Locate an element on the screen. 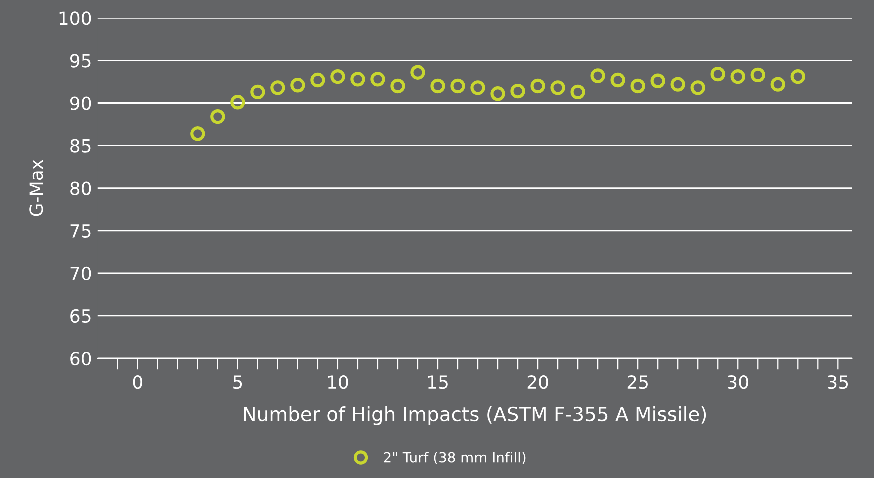  y-tick-label: 75 is located at coordinates (80, 231).